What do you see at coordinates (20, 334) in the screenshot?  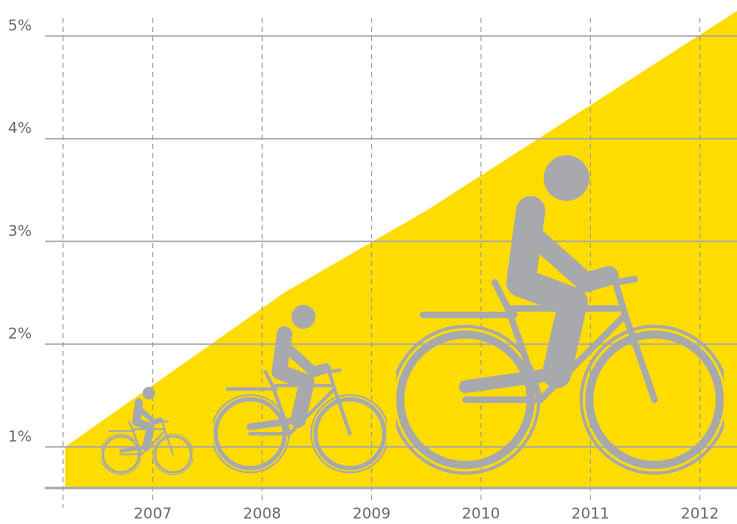 I see `y-tick-label: 2%` at bounding box center [20, 334].